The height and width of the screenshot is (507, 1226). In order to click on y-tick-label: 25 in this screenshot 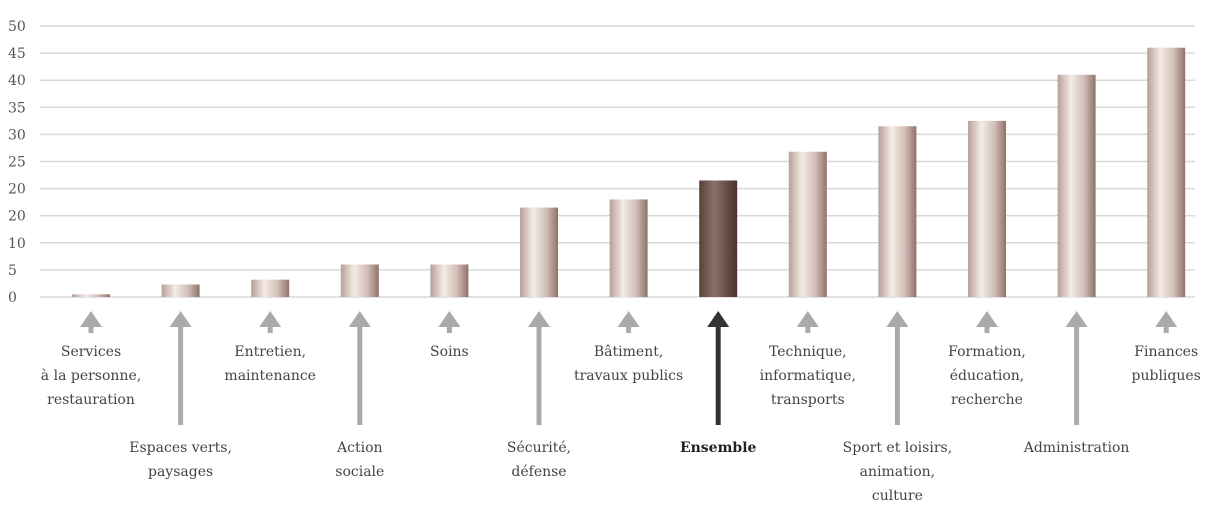, I will do `click(17, 163)`.